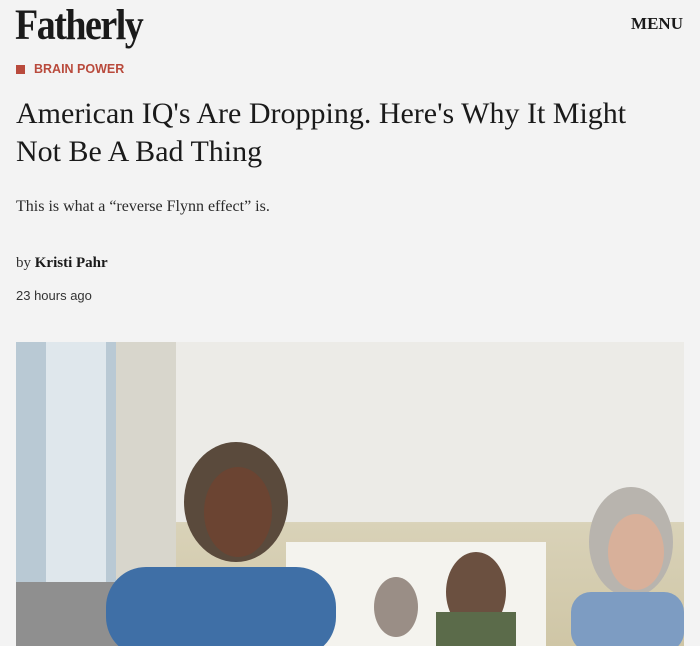 The image size is (700, 646). Describe the element at coordinates (20, 69) in the screenshot. I see `category-square-icon` at that location.